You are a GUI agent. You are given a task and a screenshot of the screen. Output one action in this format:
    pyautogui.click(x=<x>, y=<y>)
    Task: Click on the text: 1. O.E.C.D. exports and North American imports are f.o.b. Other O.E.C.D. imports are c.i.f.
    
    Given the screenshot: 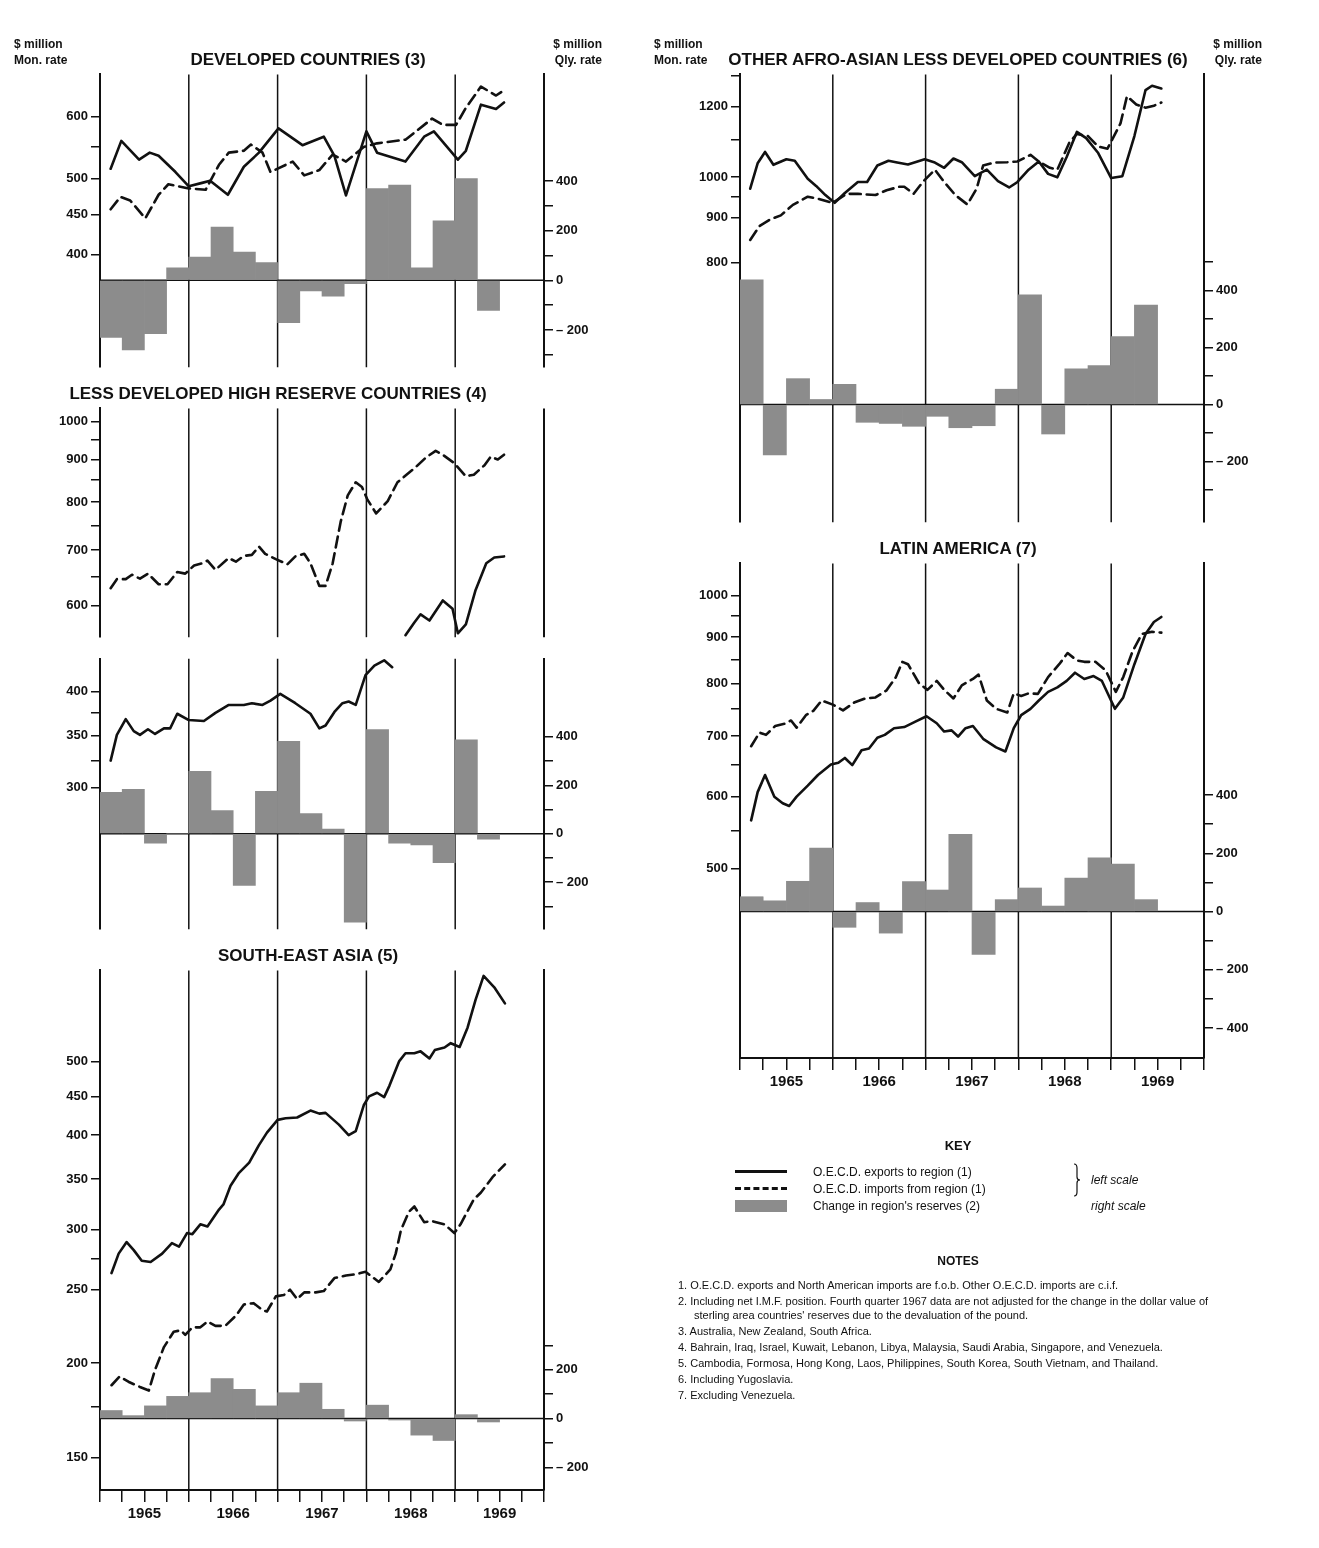 What is the action you would take?
    pyautogui.click(x=899, y=1285)
    